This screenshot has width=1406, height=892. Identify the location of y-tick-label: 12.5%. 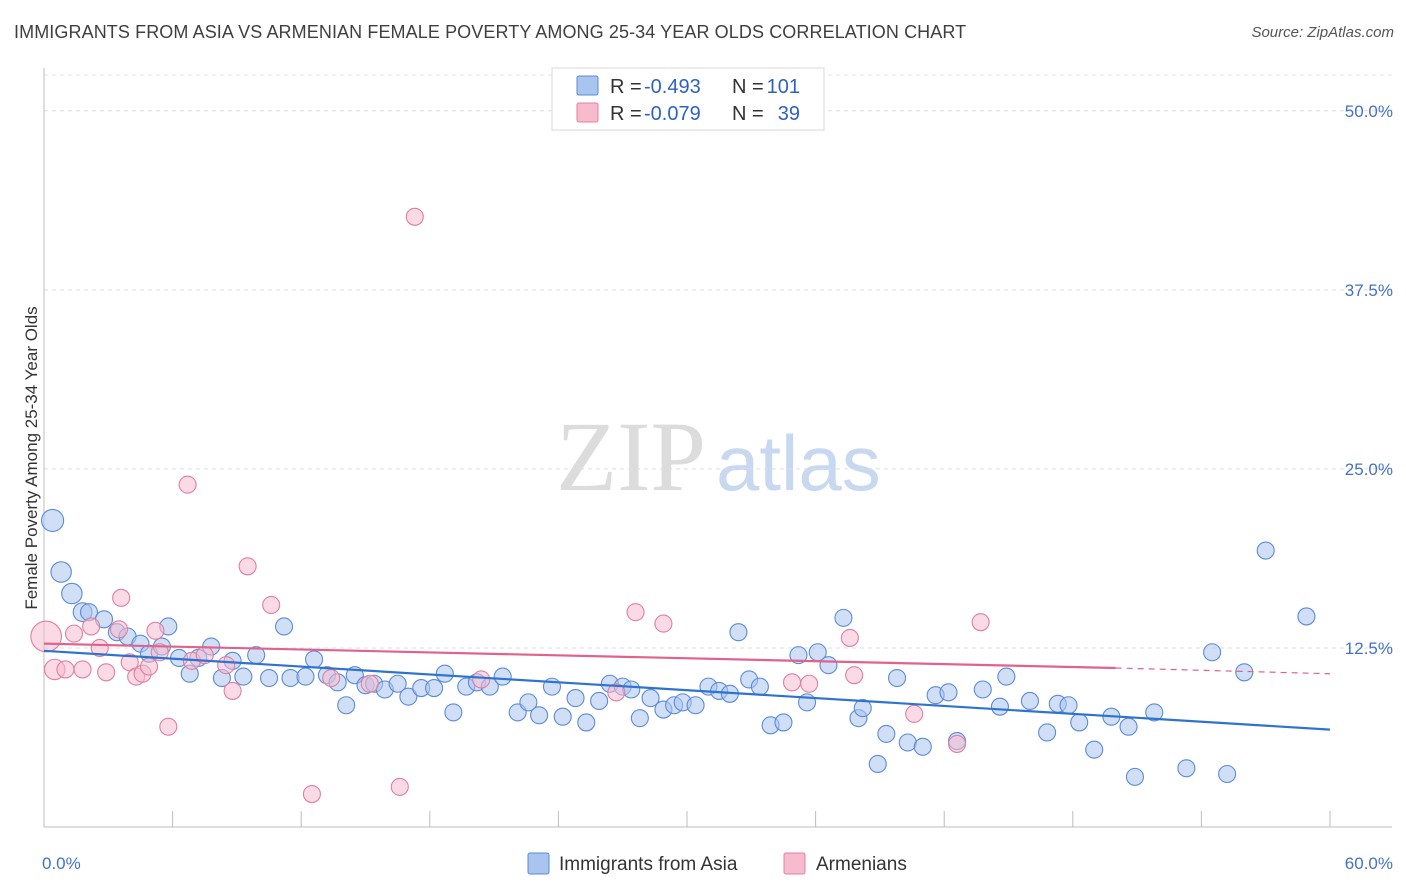
(1369, 648).